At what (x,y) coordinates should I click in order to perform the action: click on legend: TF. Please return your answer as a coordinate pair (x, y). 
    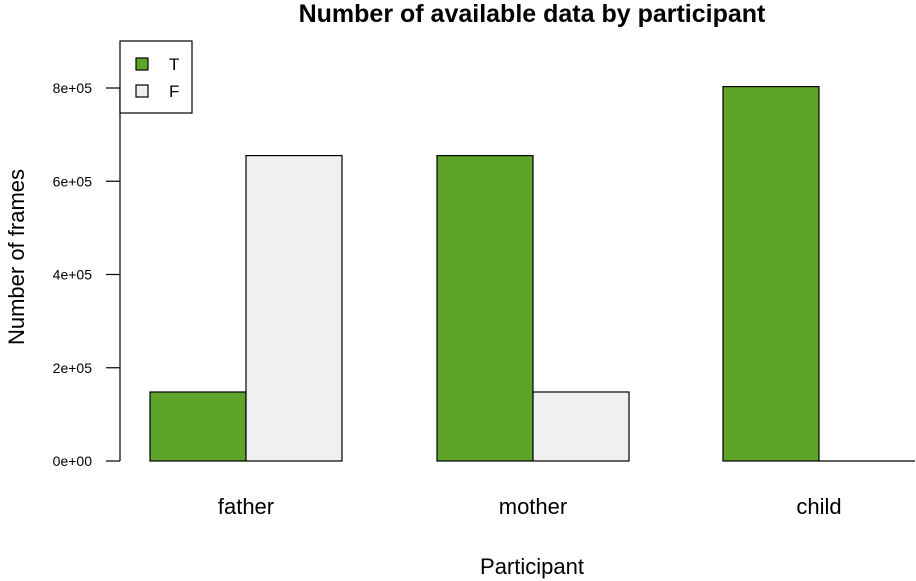
    Looking at the image, I should click on (156, 77).